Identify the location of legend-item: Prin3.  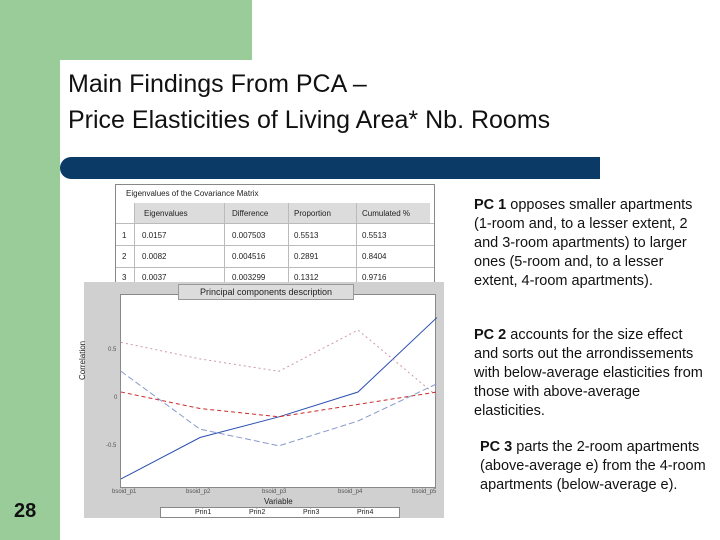
(311, 512).